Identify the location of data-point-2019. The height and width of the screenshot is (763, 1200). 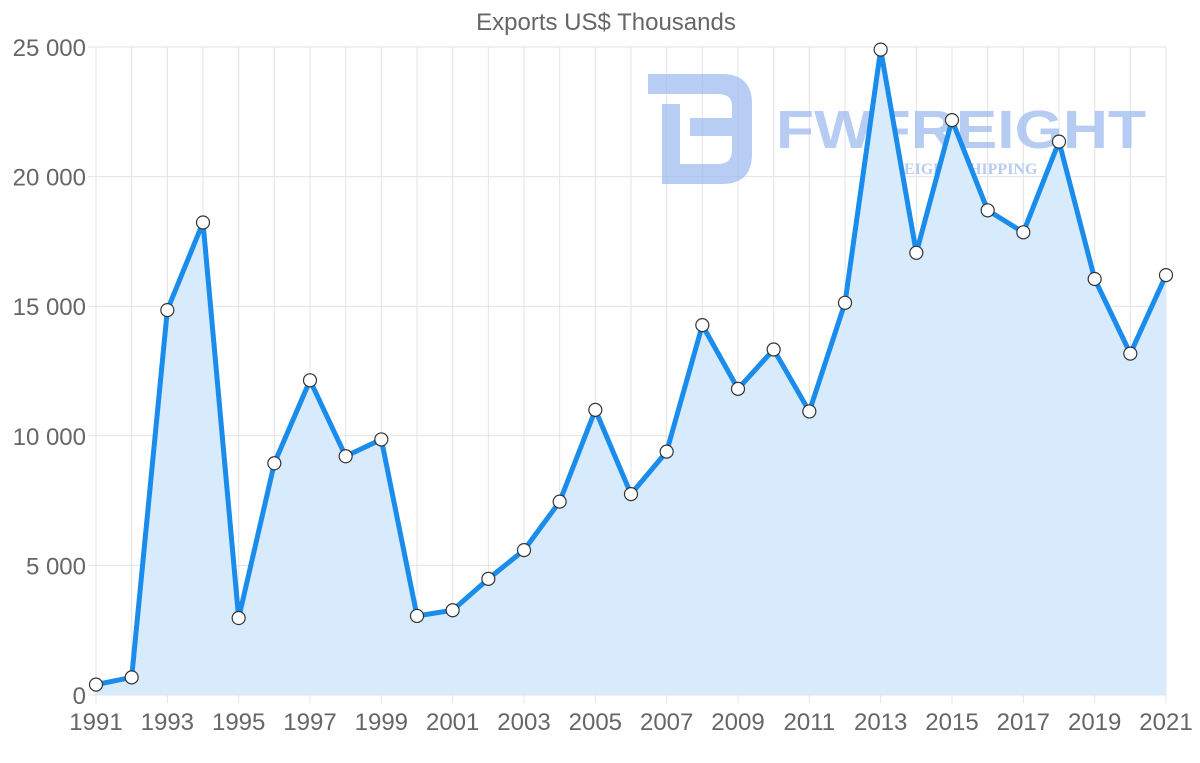
(1094, 279).